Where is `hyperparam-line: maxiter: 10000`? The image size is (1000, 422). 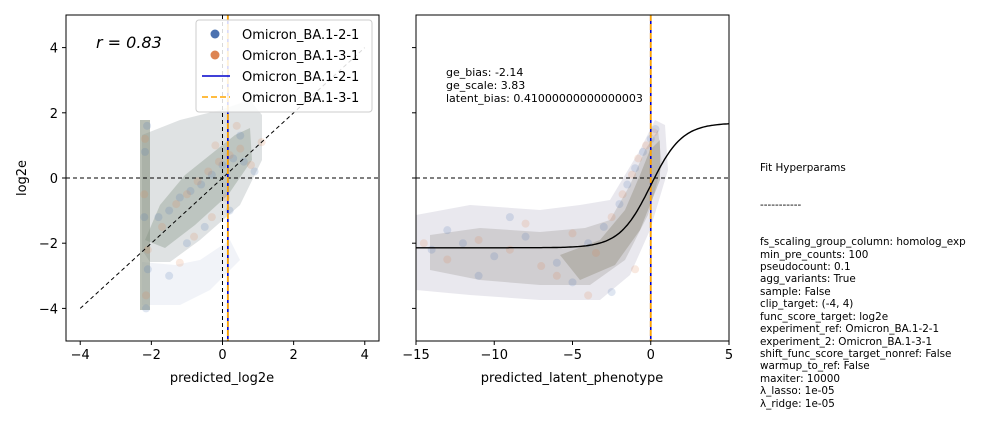 hyperparam-line: maxiter: 10000 is located at coordinates (800, 378).